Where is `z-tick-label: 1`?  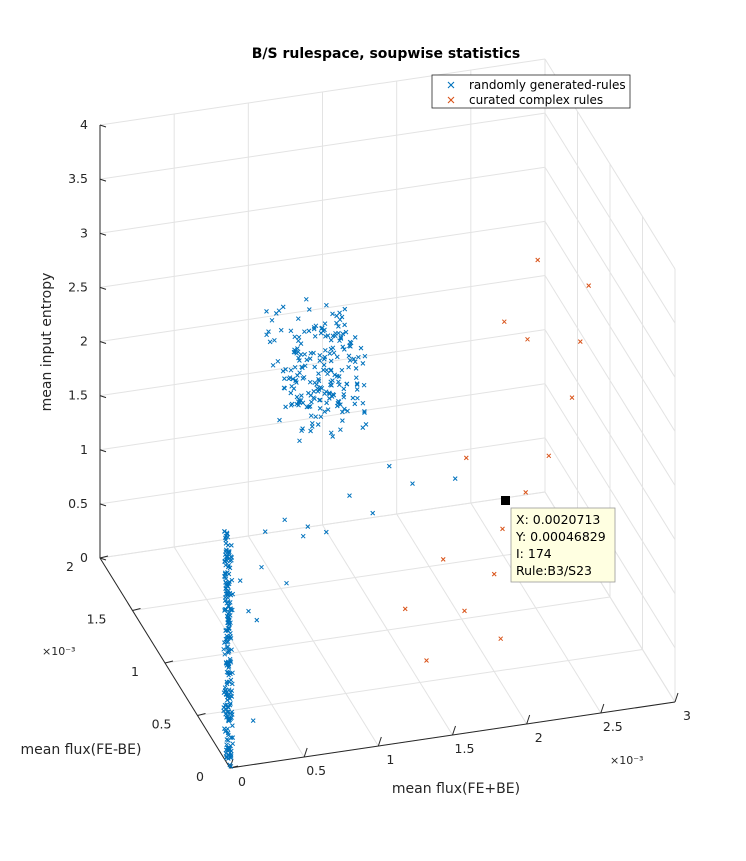
z-tick-label: 1 is located at coordinates (84, 449).